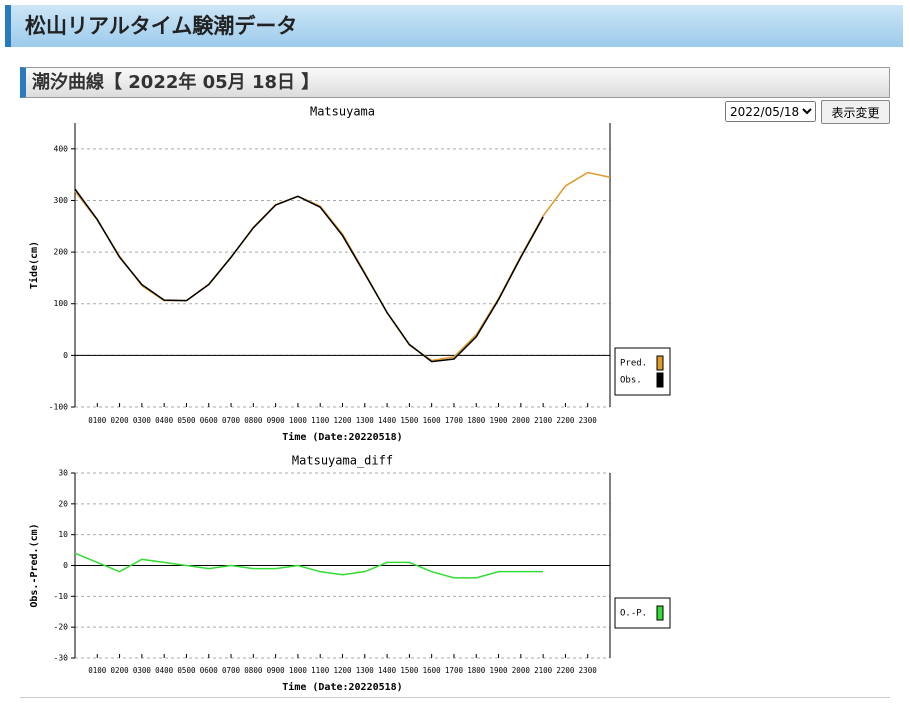  I want to click on legend-label: Pred., so click(633, 364).